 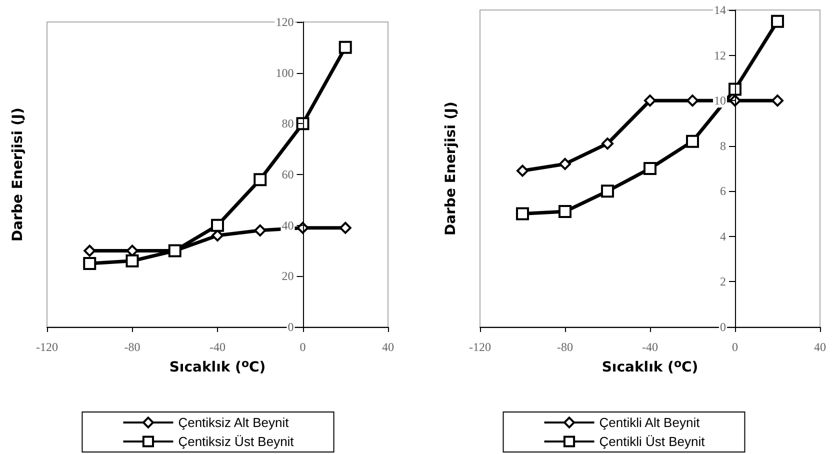 What do you see at coordinates (288, 276) in the screenshot?
I see `y-tick-label: 20` at bounding box center [288, 276].